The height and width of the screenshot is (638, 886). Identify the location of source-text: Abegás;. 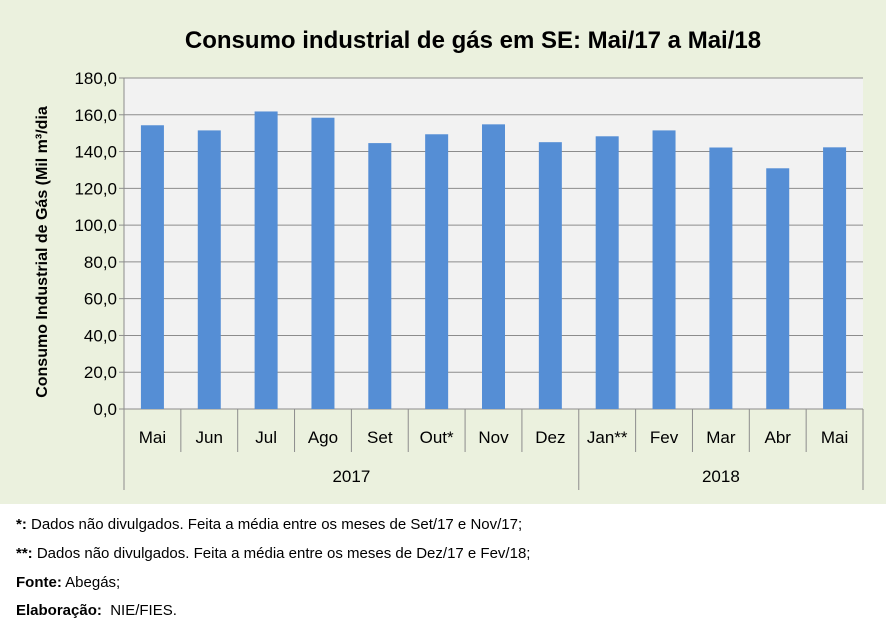
(91, 582).